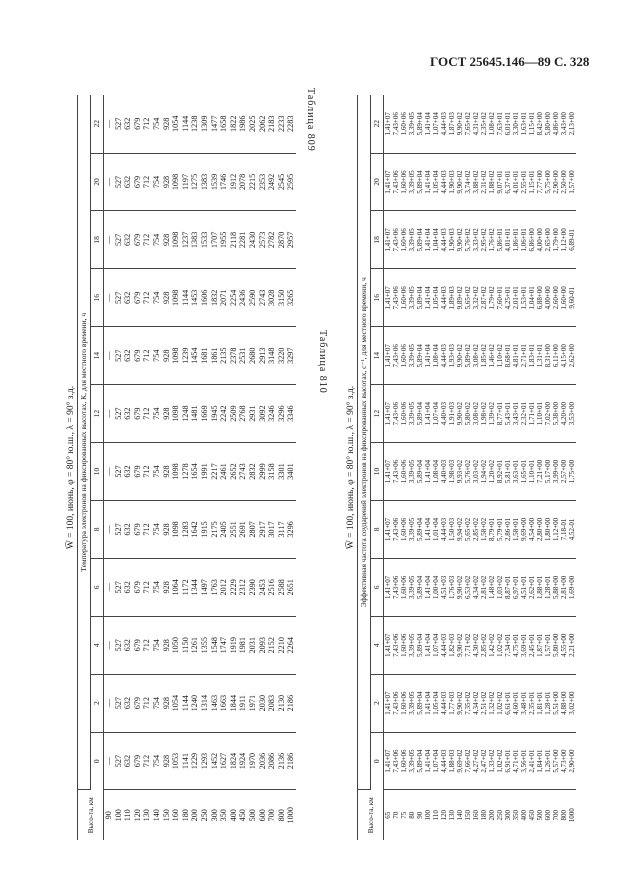 This screenshot has height=875, width=639. I want to click on value-cell: 1912, so click(233, 182).